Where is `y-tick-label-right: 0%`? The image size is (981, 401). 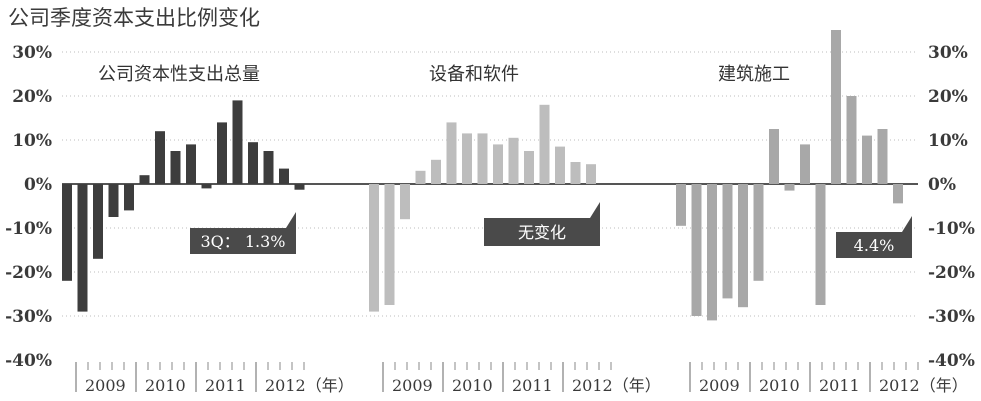 y-tick-label-right: 0% is located at coordinates (942, 185).